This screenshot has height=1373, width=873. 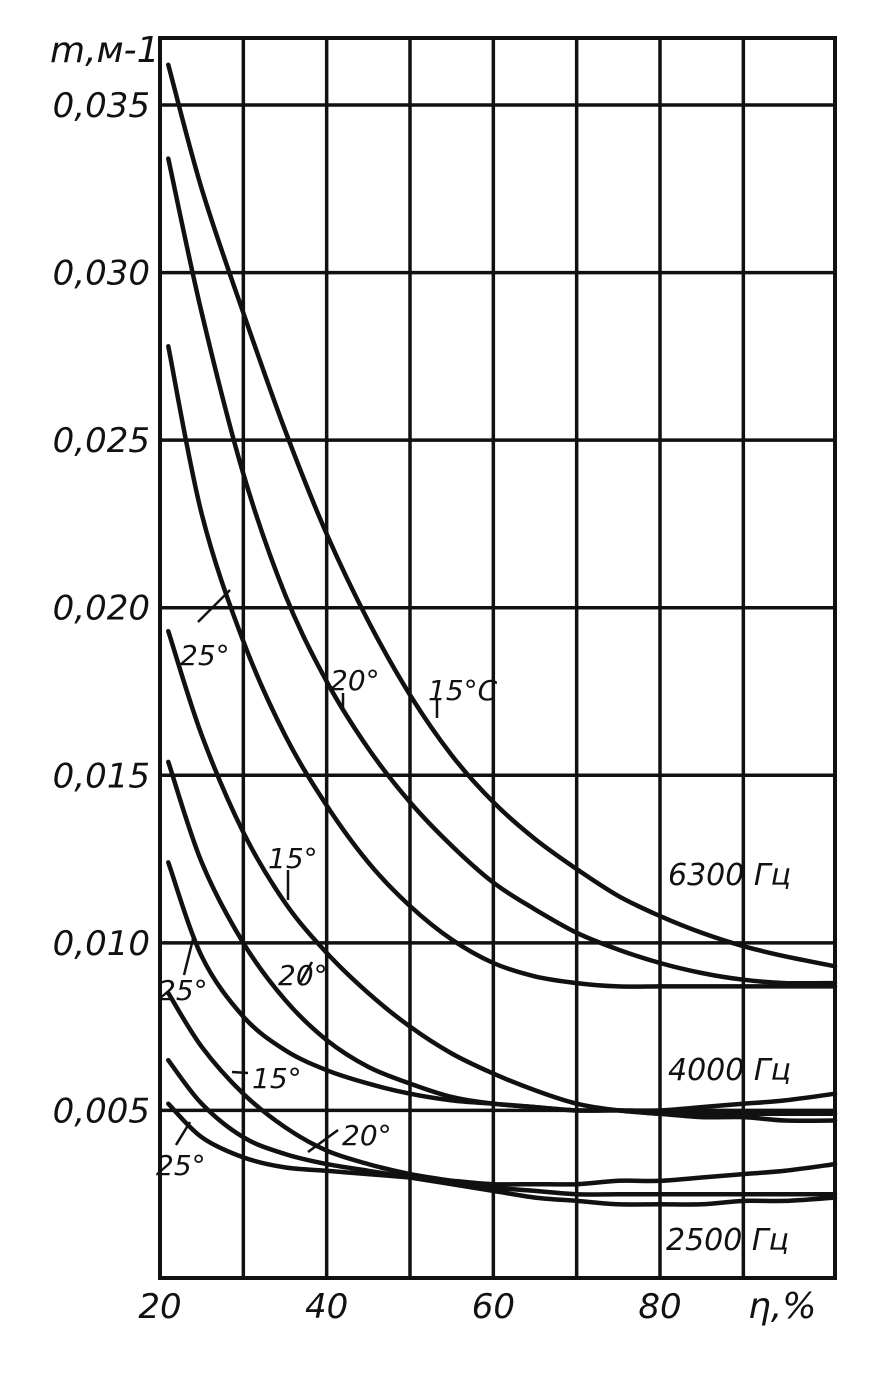 What do you see at coordinates (729, 875) in the screenshot?
I see `frequency-label-0: 6300 Гц` at bounding box center [729, 875].